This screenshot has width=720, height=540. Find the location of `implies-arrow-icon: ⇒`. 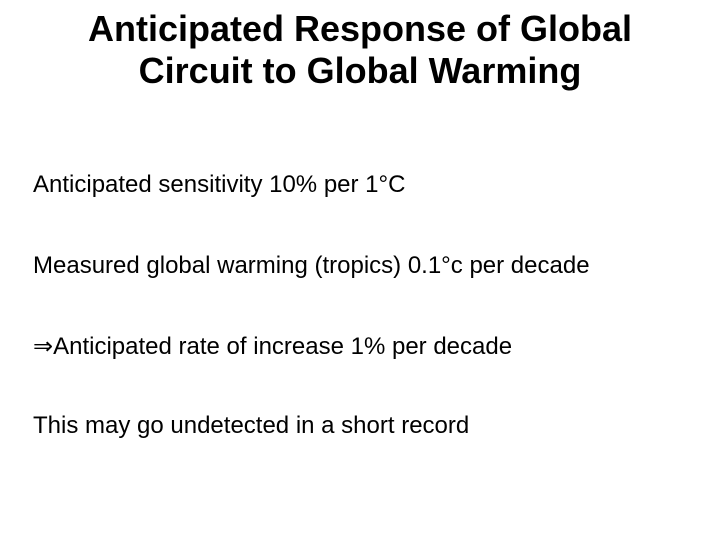

implies-arrow-icon: ⇒ is located at coordinates (43, 346).